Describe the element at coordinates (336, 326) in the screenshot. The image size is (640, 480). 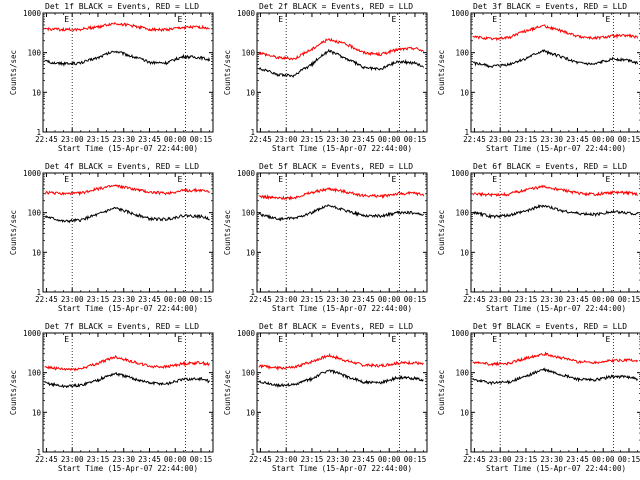
I see `panel-title: Det 8f BLACK = Events, RED = LLD` at that location.